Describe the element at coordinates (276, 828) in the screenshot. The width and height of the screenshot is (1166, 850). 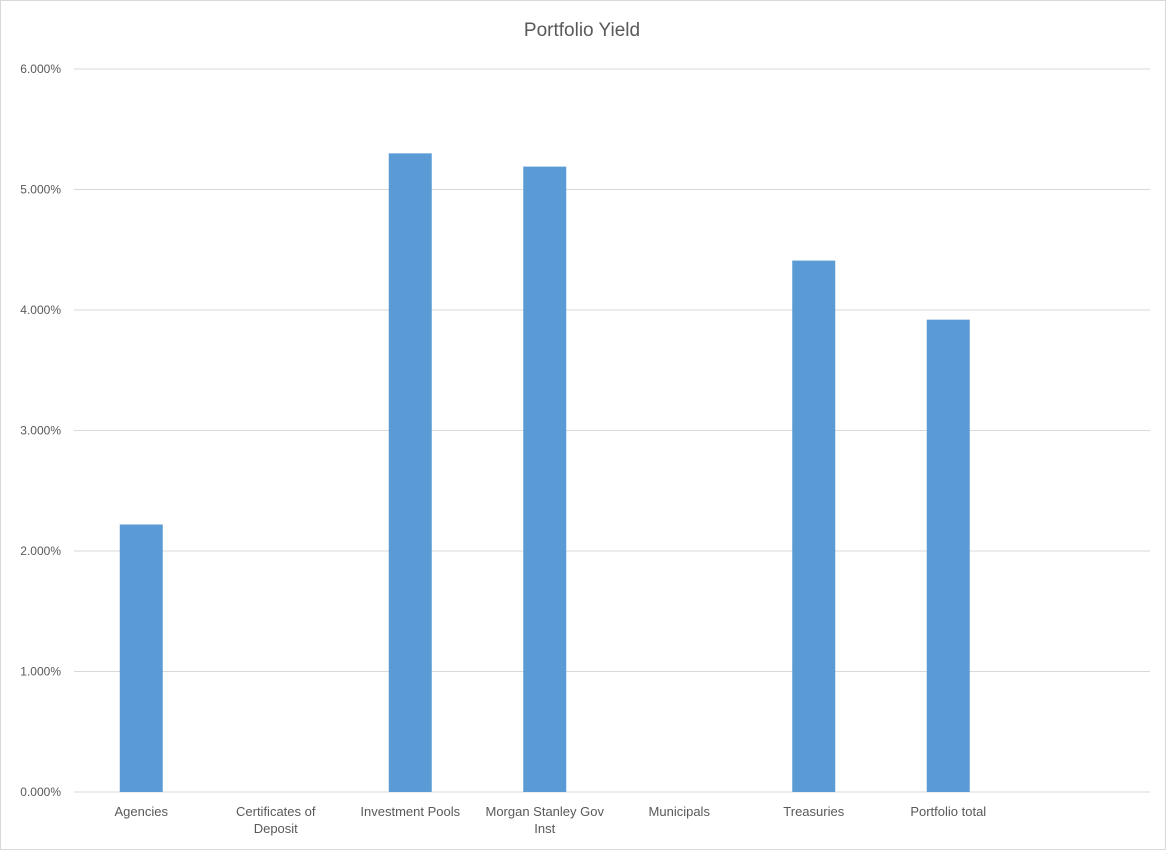
I see `x-tick-label-line: Deposit` at that location.